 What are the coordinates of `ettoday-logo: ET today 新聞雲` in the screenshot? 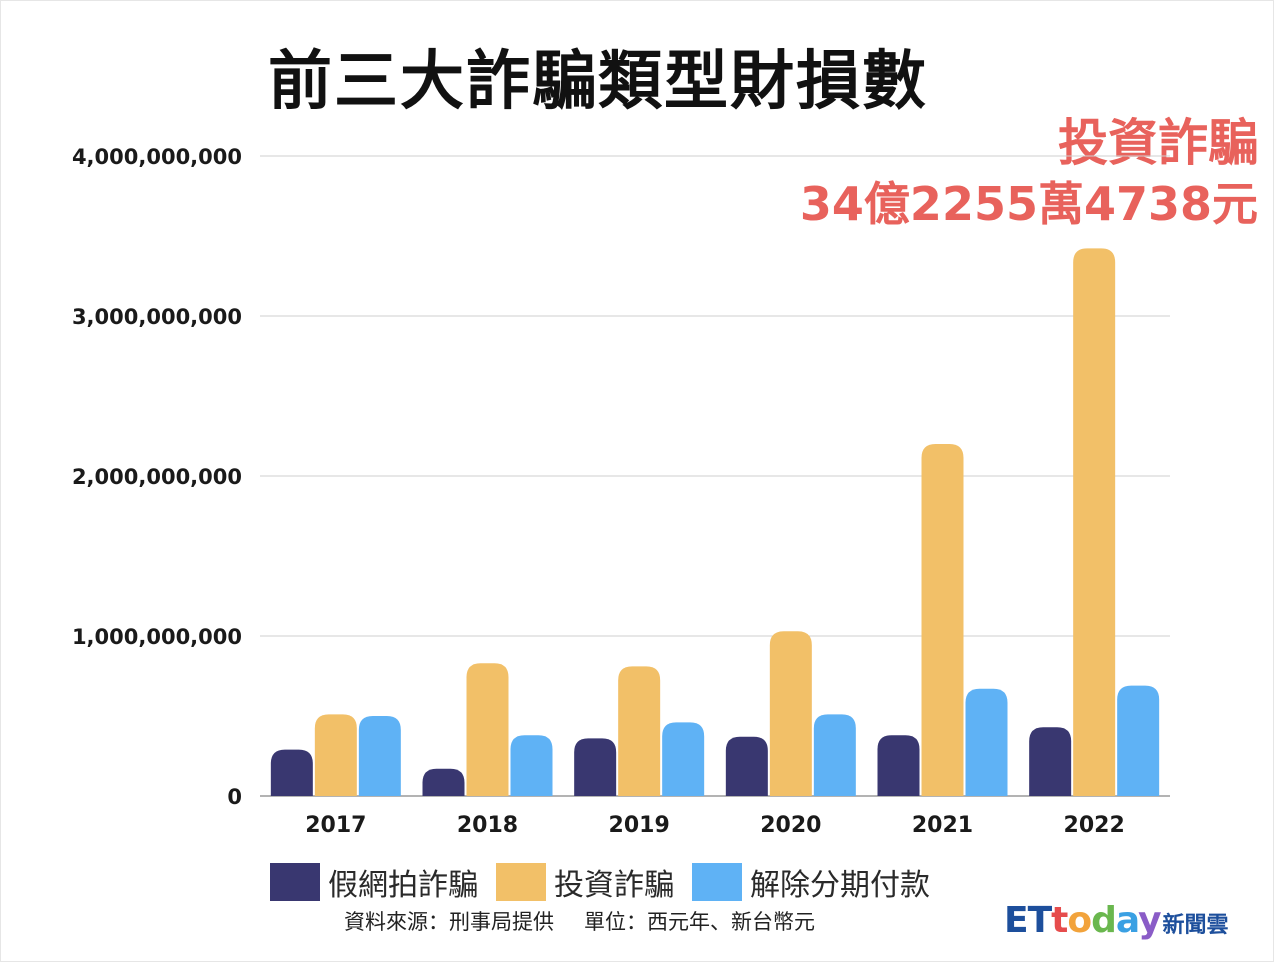 It's located at (1116, 920).